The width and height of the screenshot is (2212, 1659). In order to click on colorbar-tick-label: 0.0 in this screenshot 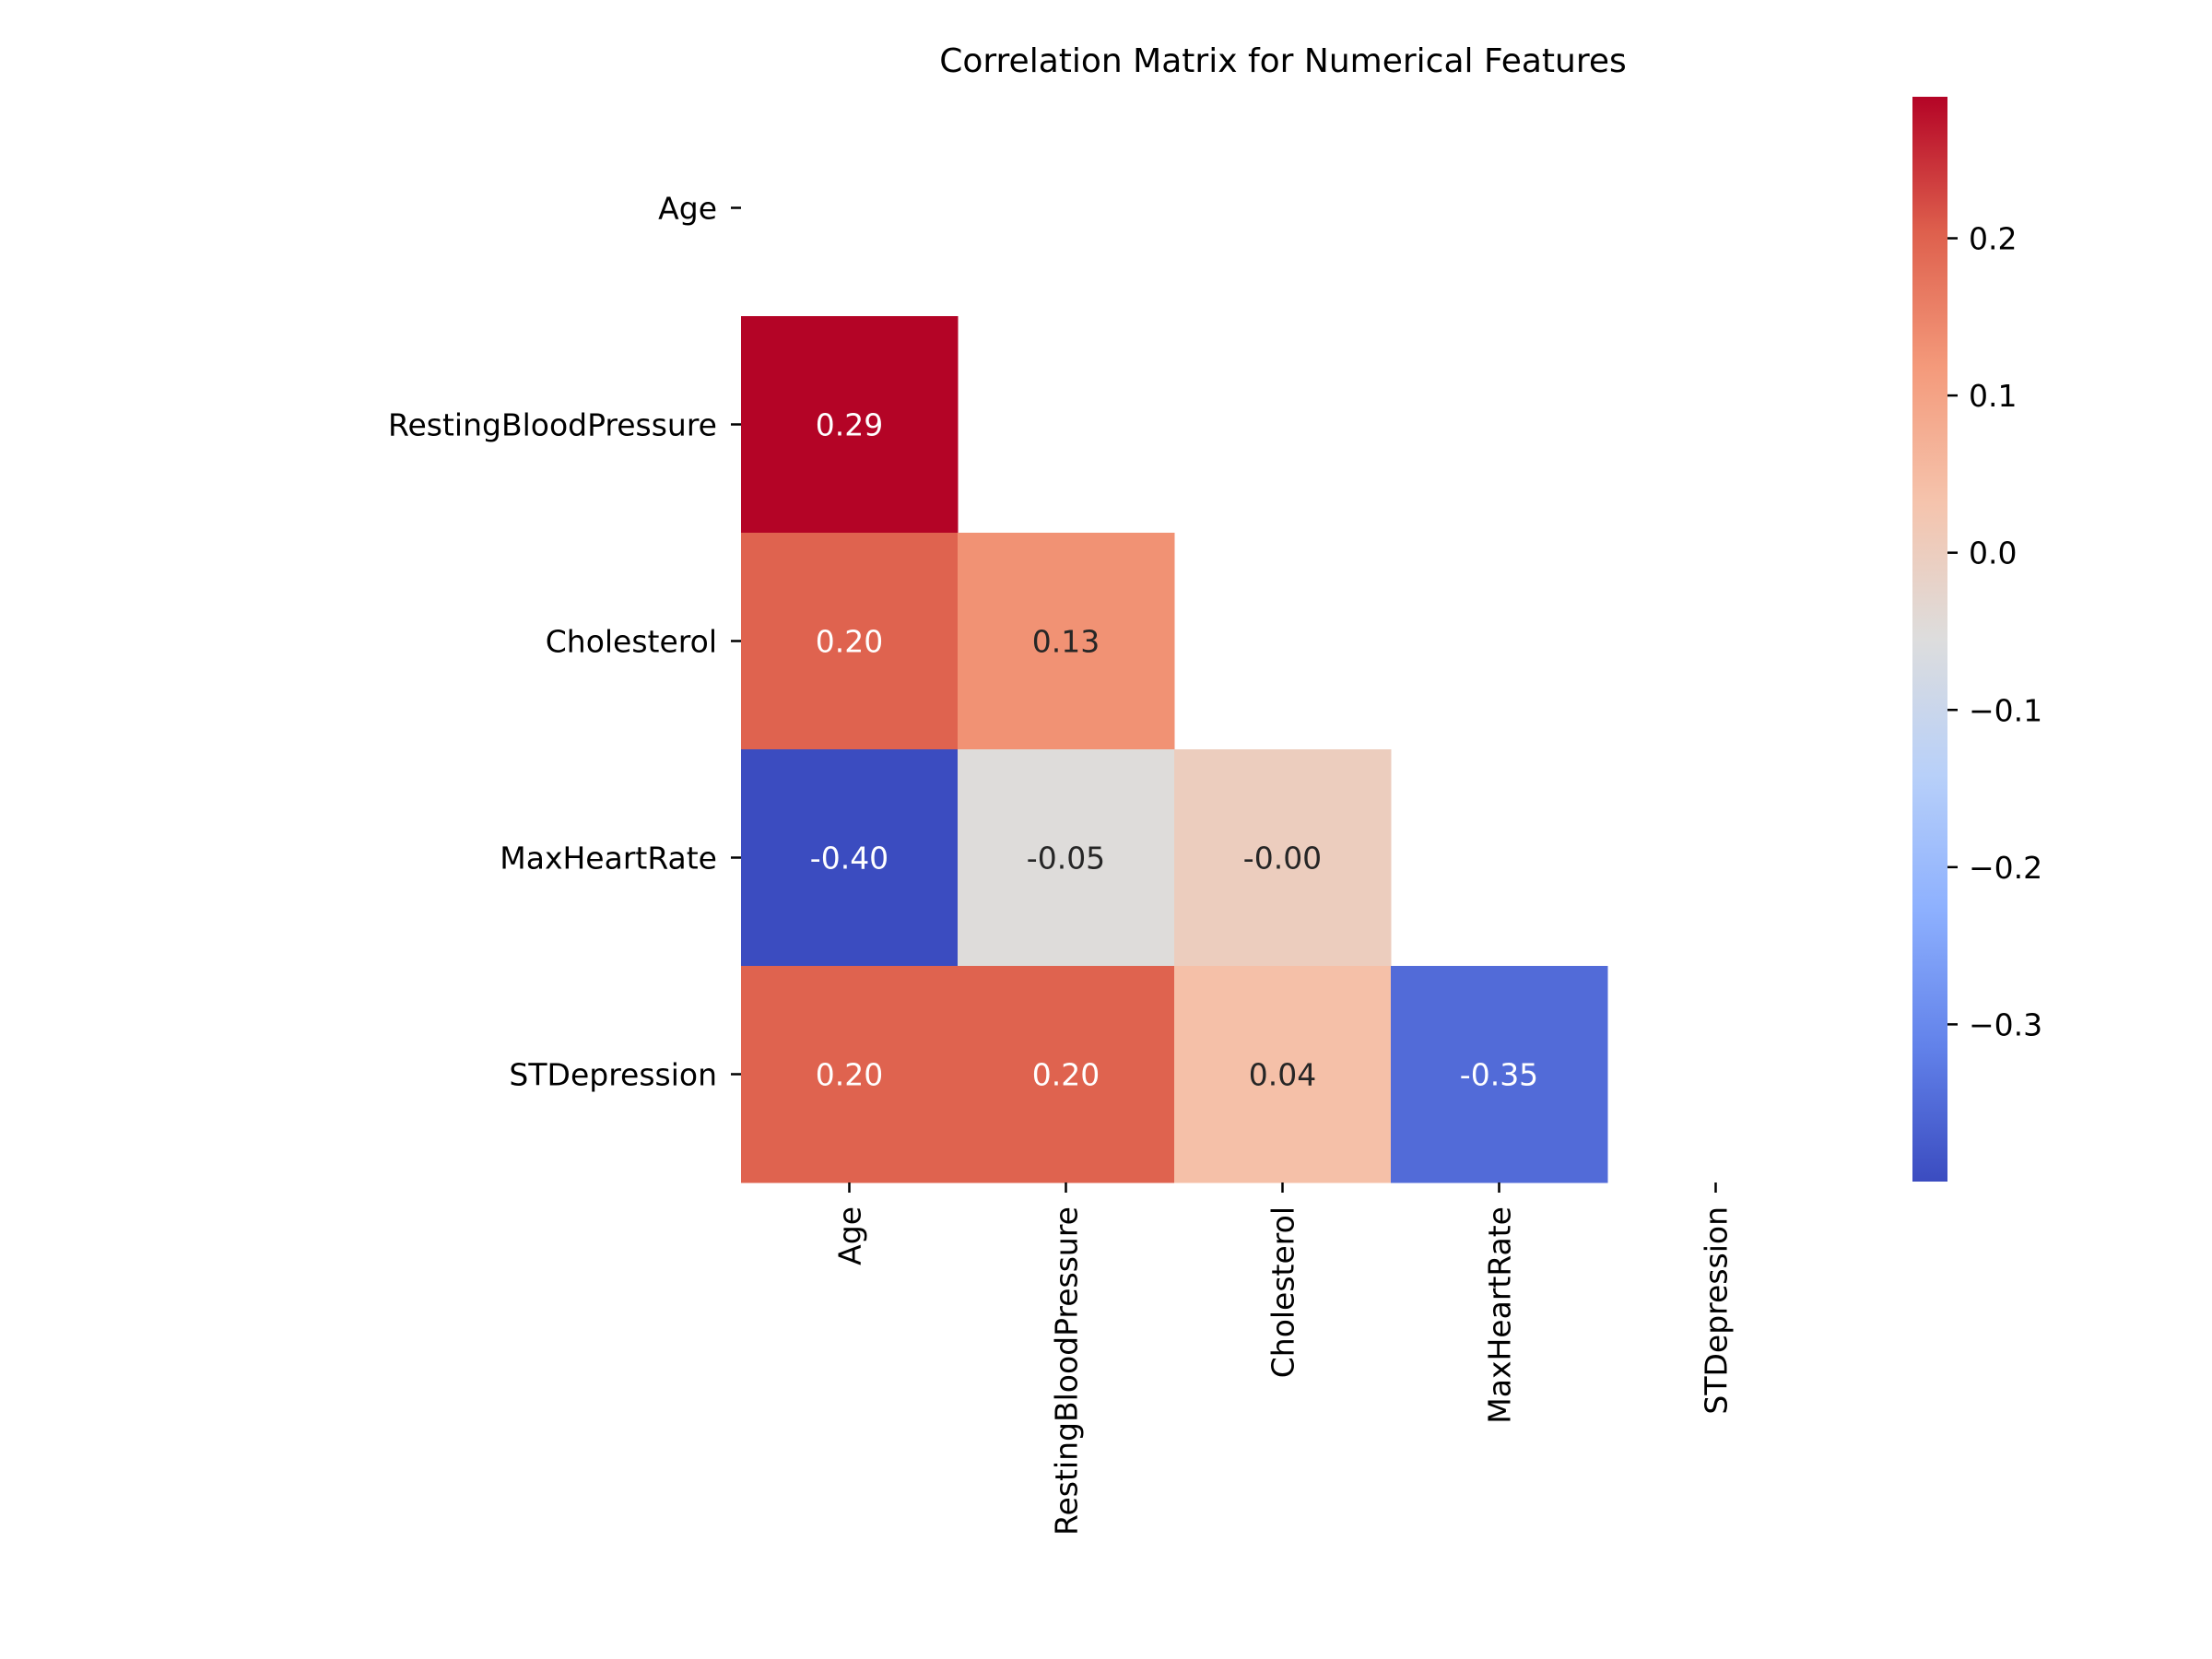, I will do `click(1993, 553)`.